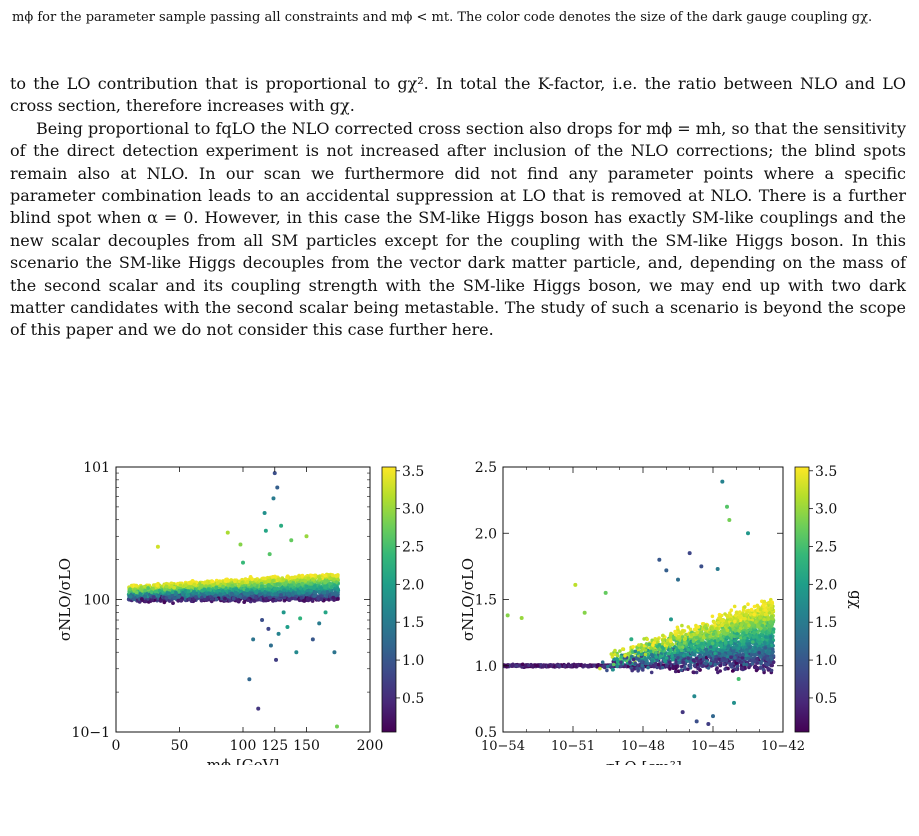  I want to click on x-axis-label: mϕ [GeV], so click(243, 760).